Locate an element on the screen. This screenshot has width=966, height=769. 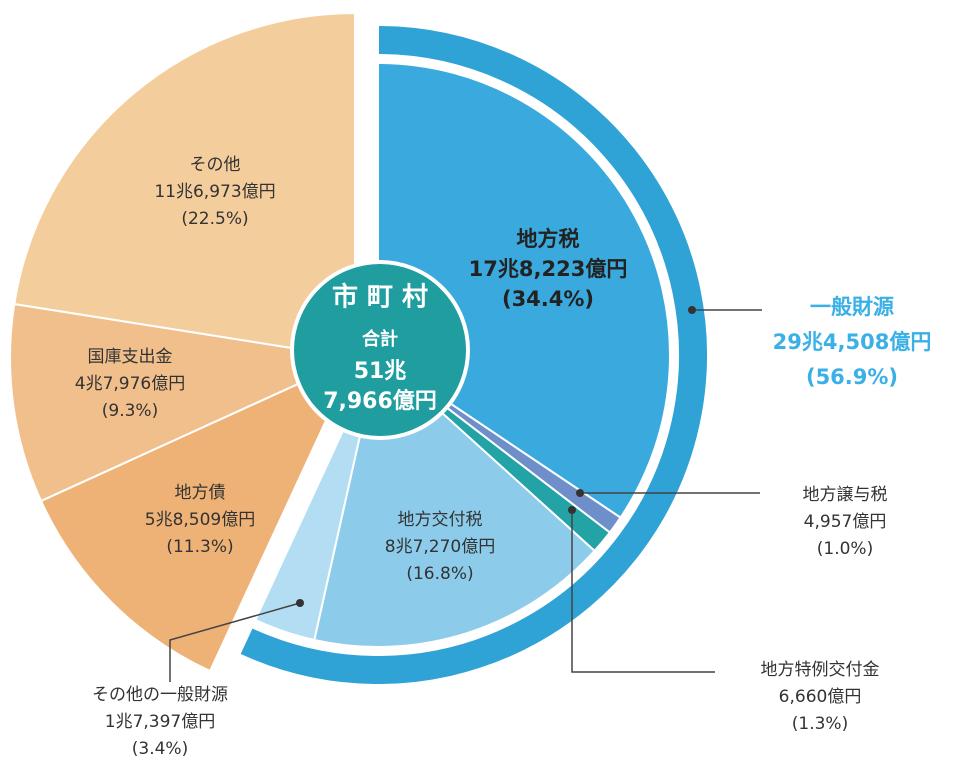
center-title: 市 町 村 is located at coordinates (380, 297).